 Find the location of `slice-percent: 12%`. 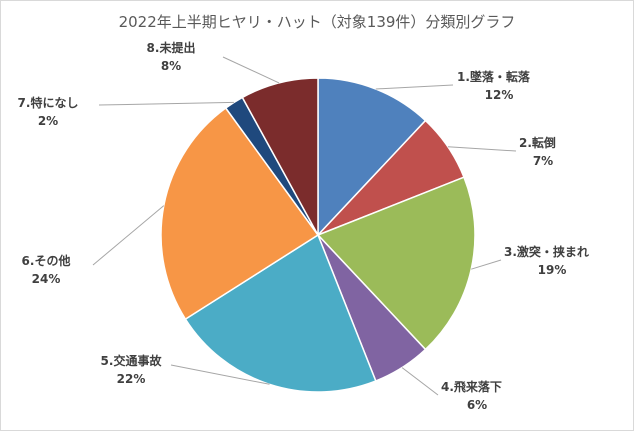

slice-percent: 12% is located at coordinates (499, 95).